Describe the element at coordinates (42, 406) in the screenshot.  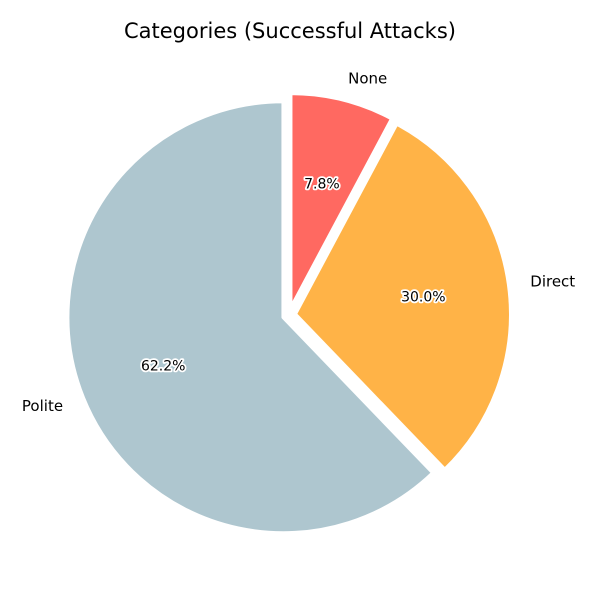
I see `slice-label-polite: Polite` at that location.